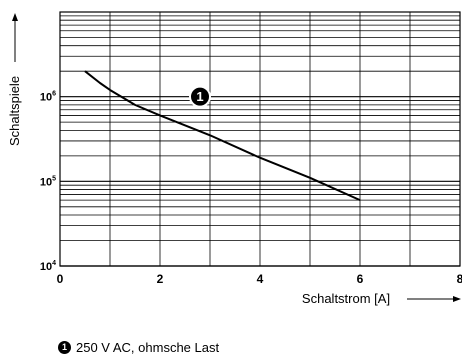 This screenshot has height=356, width=462. What do you see at coordinates (64, 347) in the screenshot?
I see `legend-marker: 1` at bounding box center [64, 347].